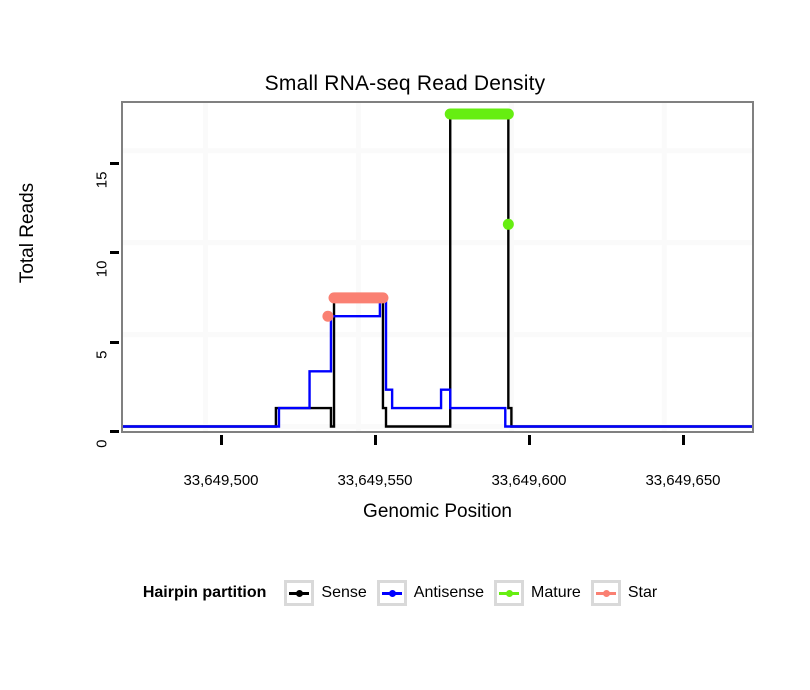  What do you see at coordinates (344, 592) in the screenshot?
I see `legend-label-sense: Sense` at bounding box center [344, 592].